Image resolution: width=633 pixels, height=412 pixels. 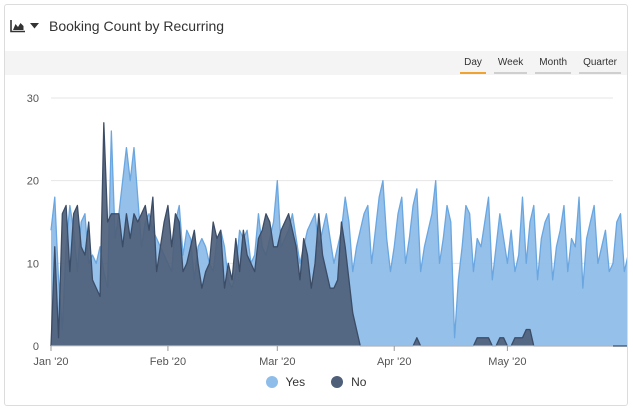 I want to click on tab-week: Week, so click(x=510, y=64).